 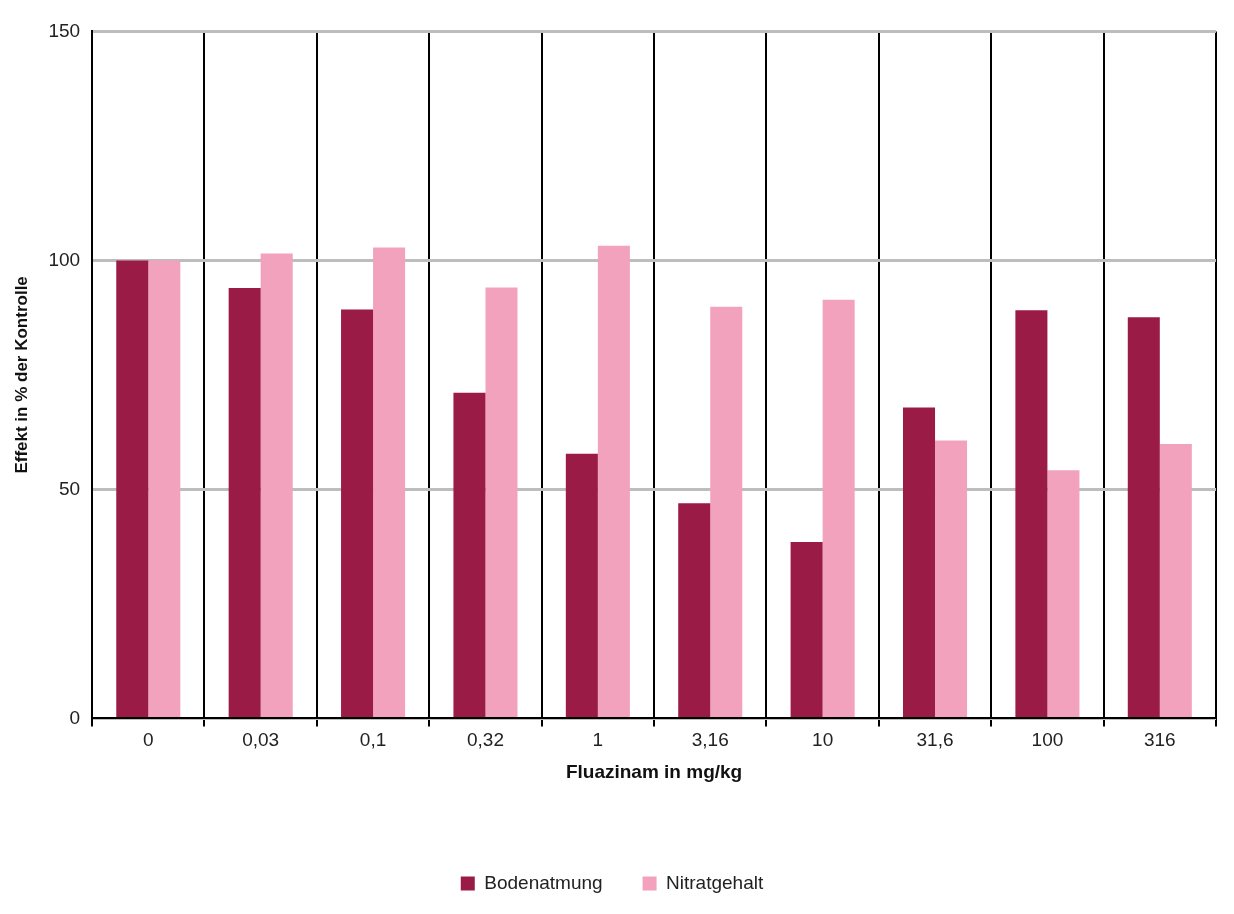 What do you see at coordinates (69, 488) in the screenshot?
I see `y-tick-label: 50` at bounding box center [69, 488].